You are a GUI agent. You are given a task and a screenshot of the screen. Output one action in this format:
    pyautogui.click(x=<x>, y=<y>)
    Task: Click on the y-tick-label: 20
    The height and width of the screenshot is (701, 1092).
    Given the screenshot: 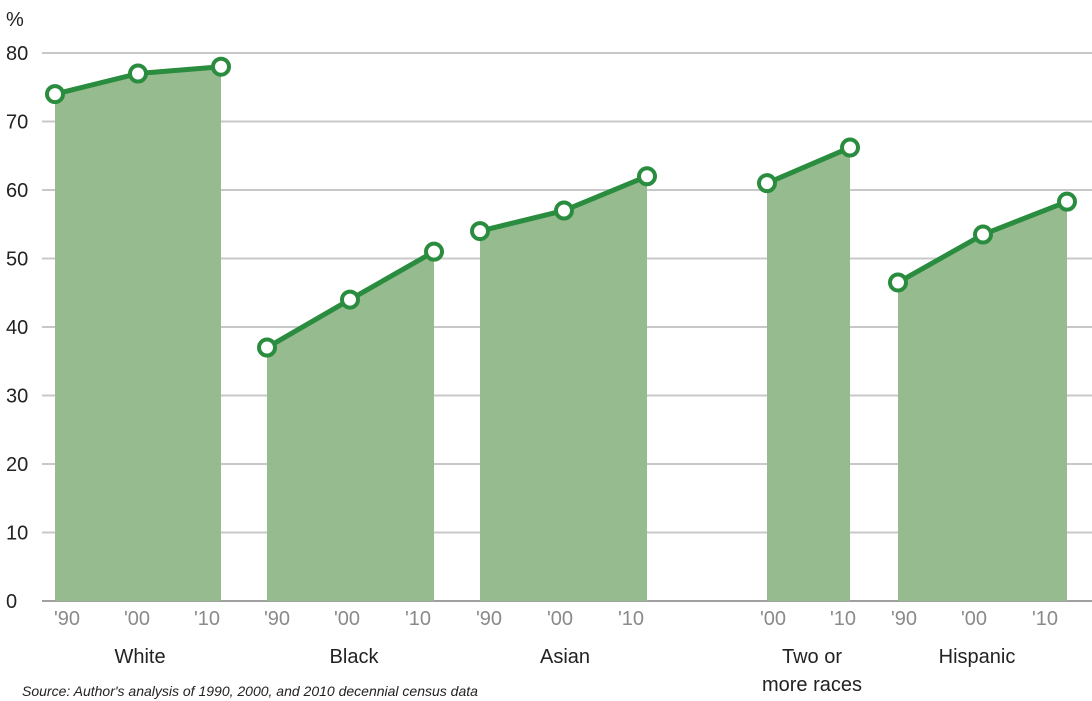 What is the action you would take?
    pyautogui.click(x=17, y=465)
    